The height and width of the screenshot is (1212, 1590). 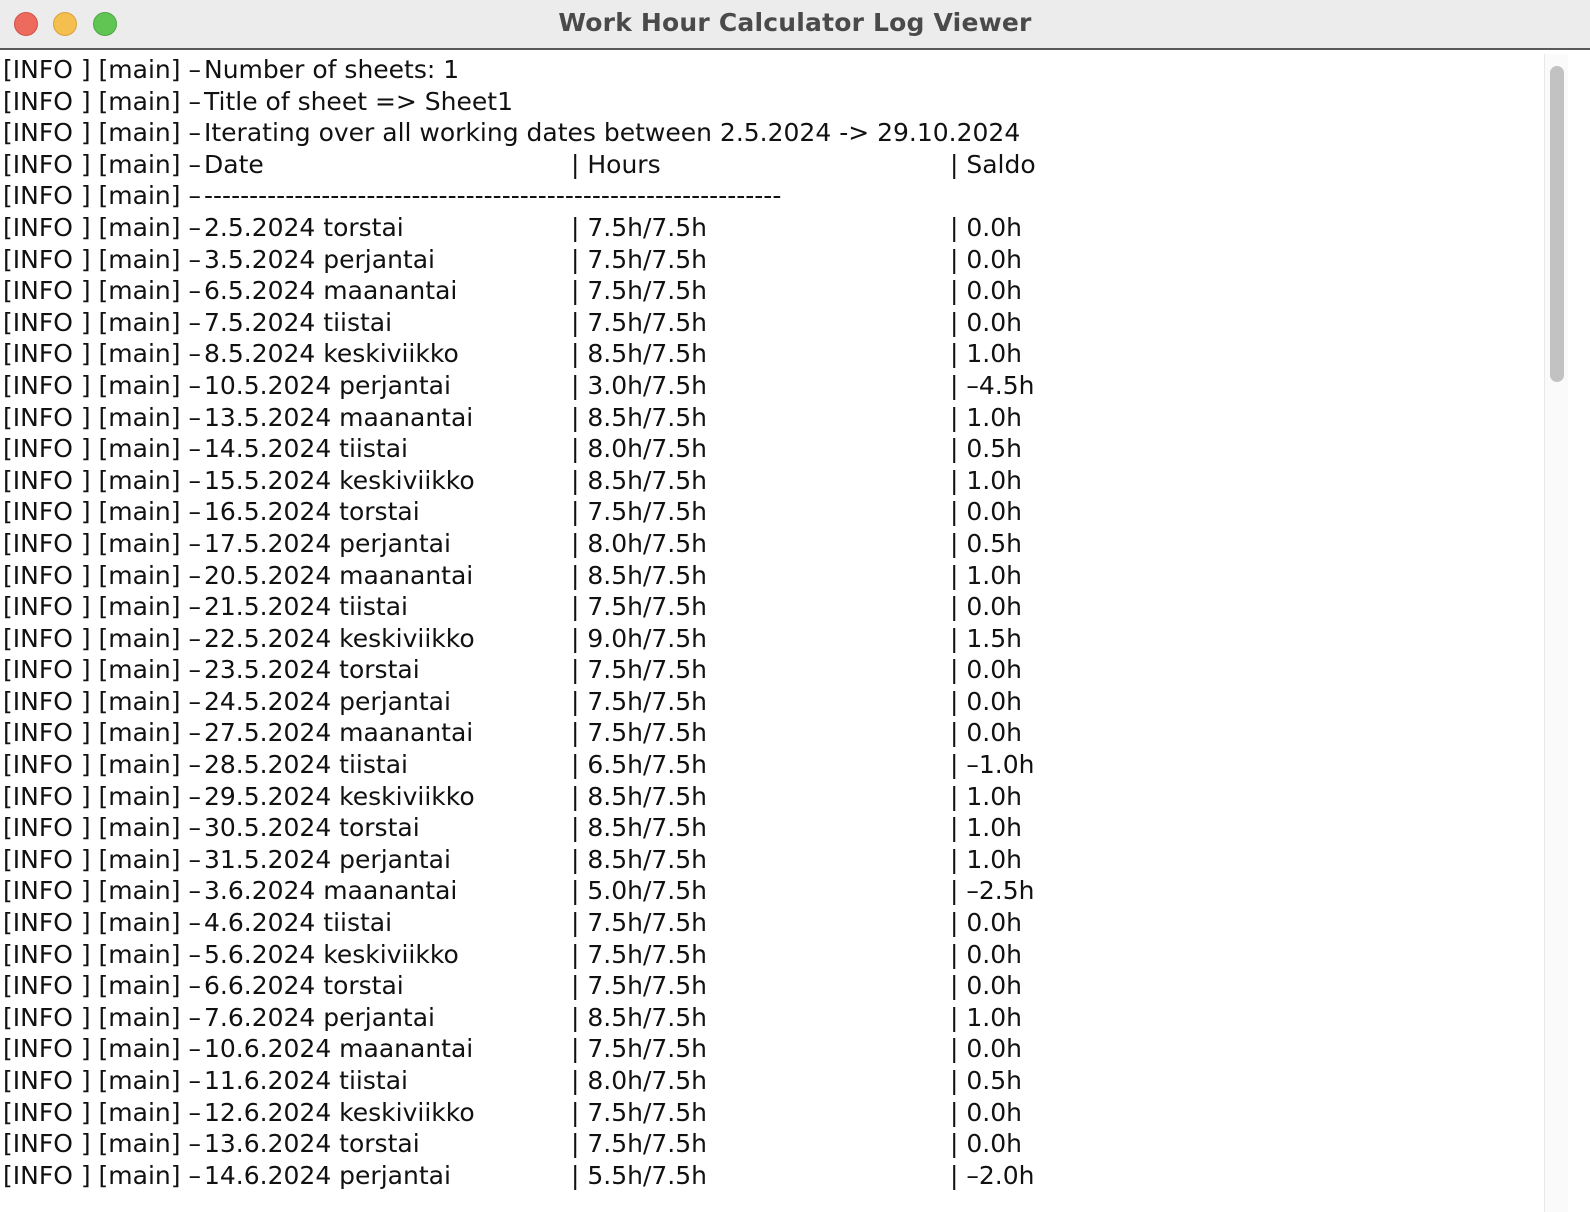 I want to click on row-saldo: | –2.5h, so click(x=992, y=891).